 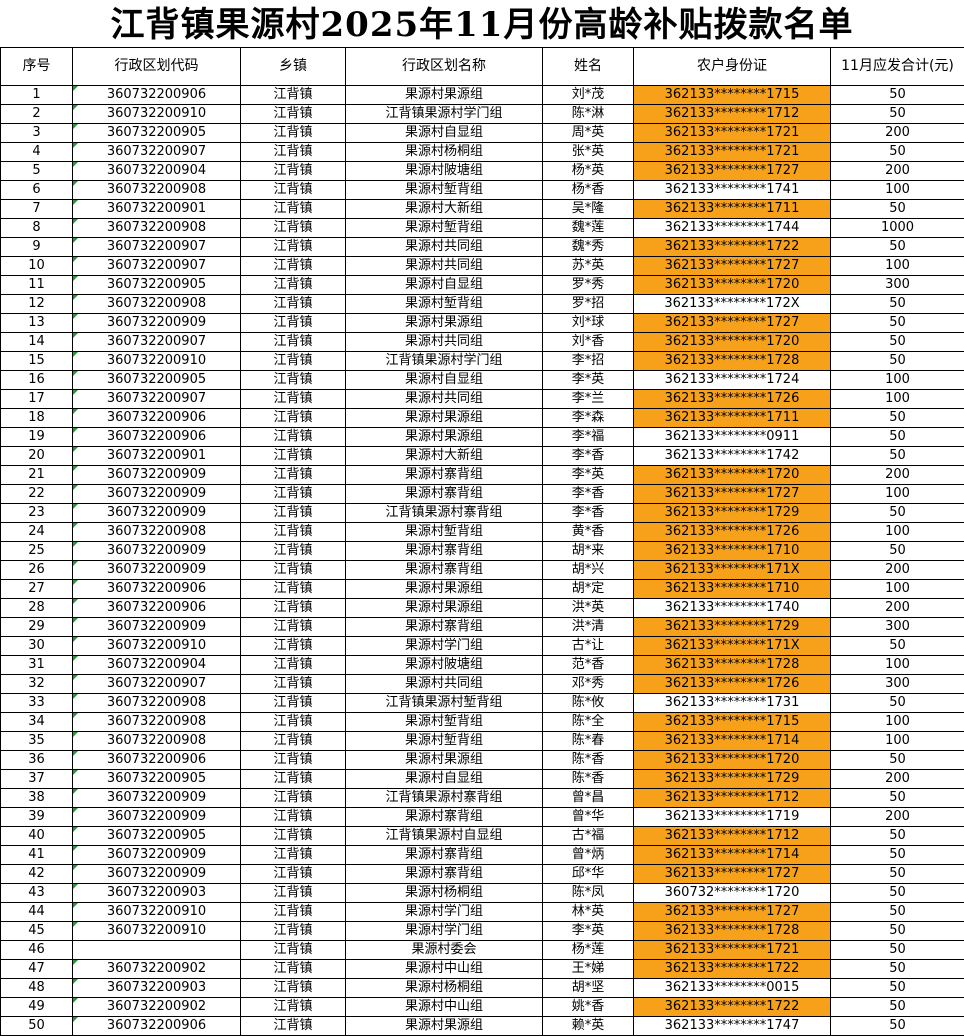 What do you see at coordinates (588, 684) in the screenshot?
I see `name-cell: 邓*秀` at bounding box center [588, 684].